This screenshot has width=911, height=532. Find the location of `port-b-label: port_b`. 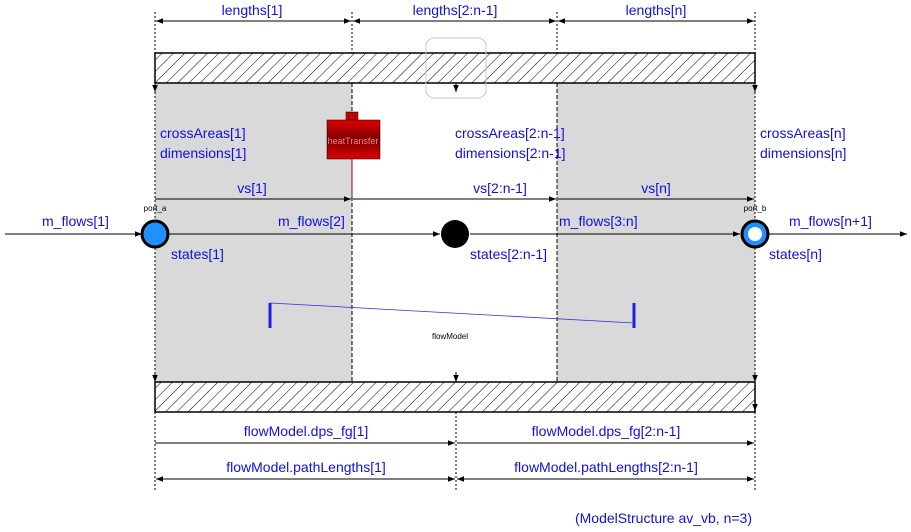

port-b-label: port_b is located at coordinates (755, 208).